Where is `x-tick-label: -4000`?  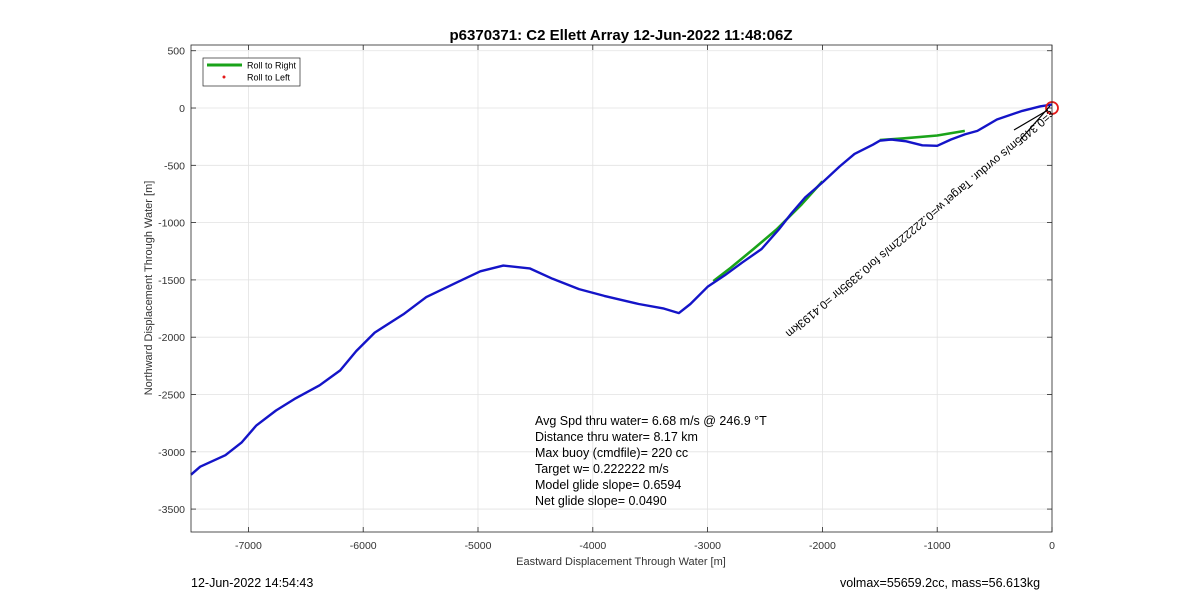
x-tick-label: -4000 is located at coordinates (592, 546).